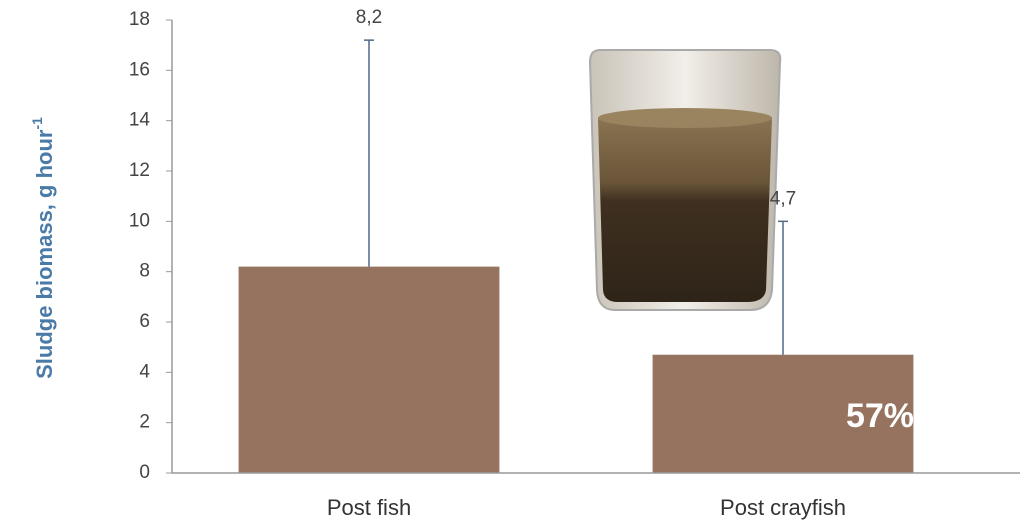  Describe the element at coordinates (144, 422) in the screenshot. I see `y-tick-label: 2` at that location.